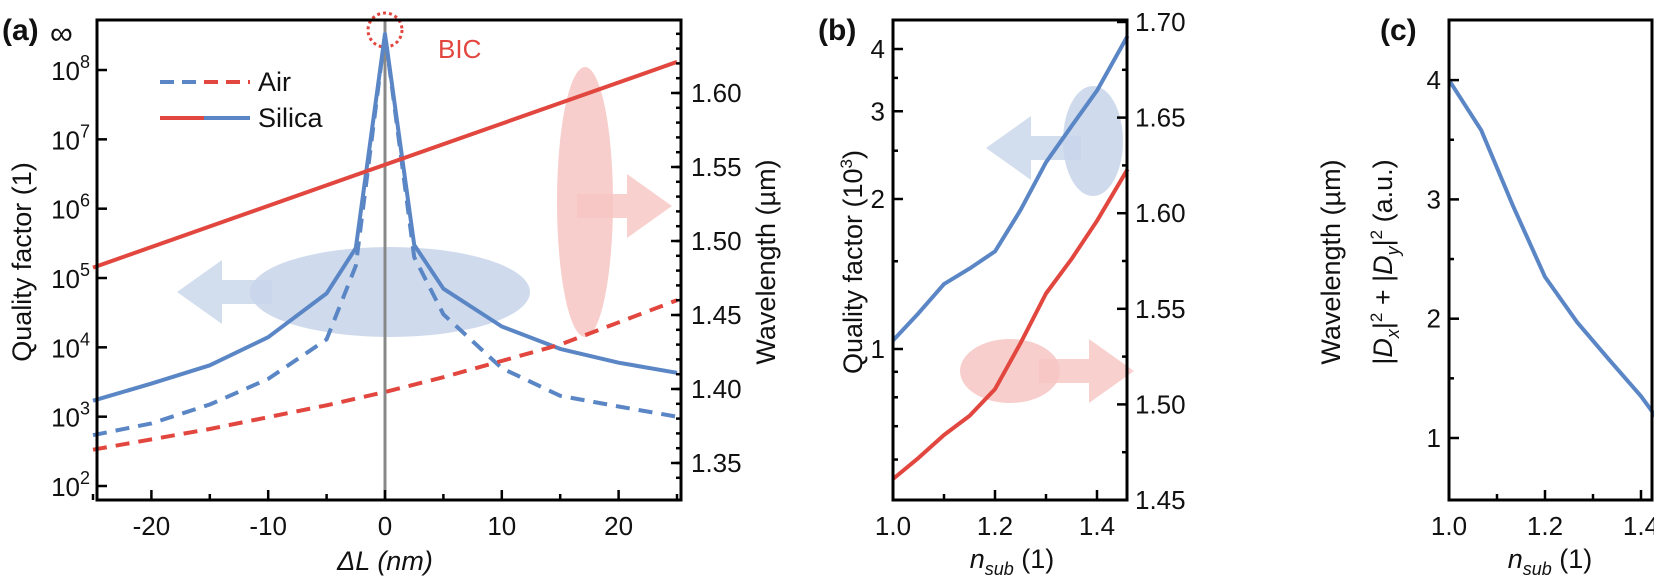 Image resolution: width=1654 pixels, height=578 pixels. What do you see at coordinates (85, 478) in the screenshot?
I see `a-y-tick-exp: 2` at bounding box center [85, 478].